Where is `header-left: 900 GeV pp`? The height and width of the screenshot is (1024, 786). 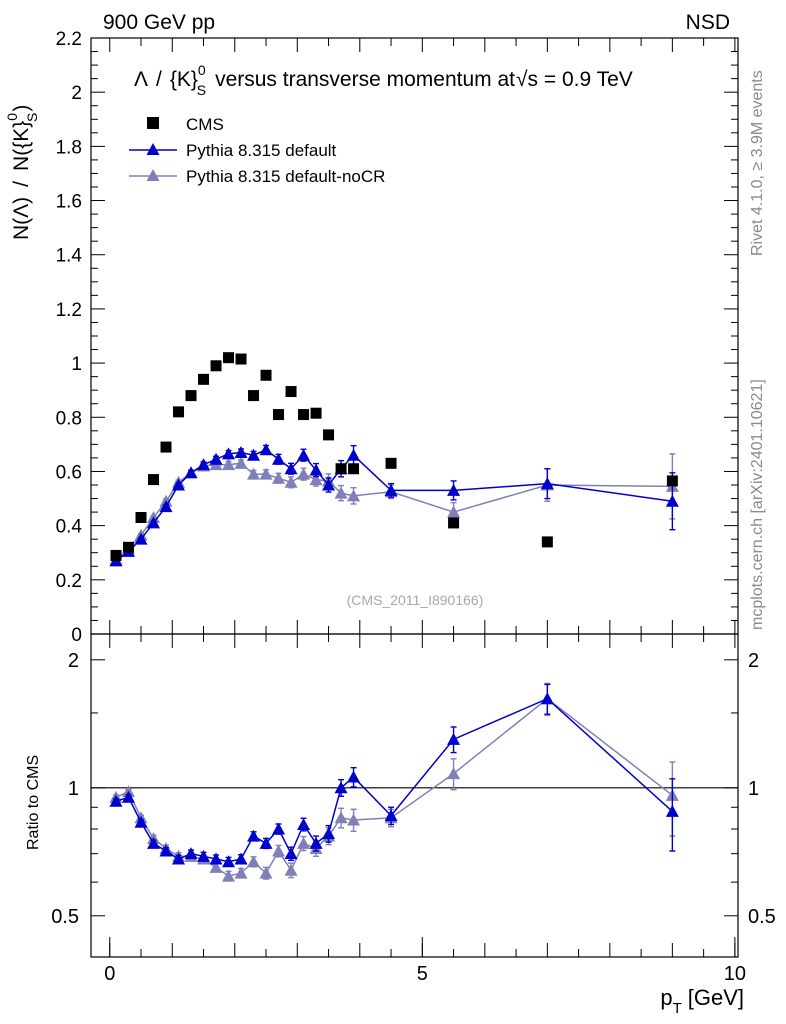
header-left: 900 GeV pp is located at coordinates (159, 22).